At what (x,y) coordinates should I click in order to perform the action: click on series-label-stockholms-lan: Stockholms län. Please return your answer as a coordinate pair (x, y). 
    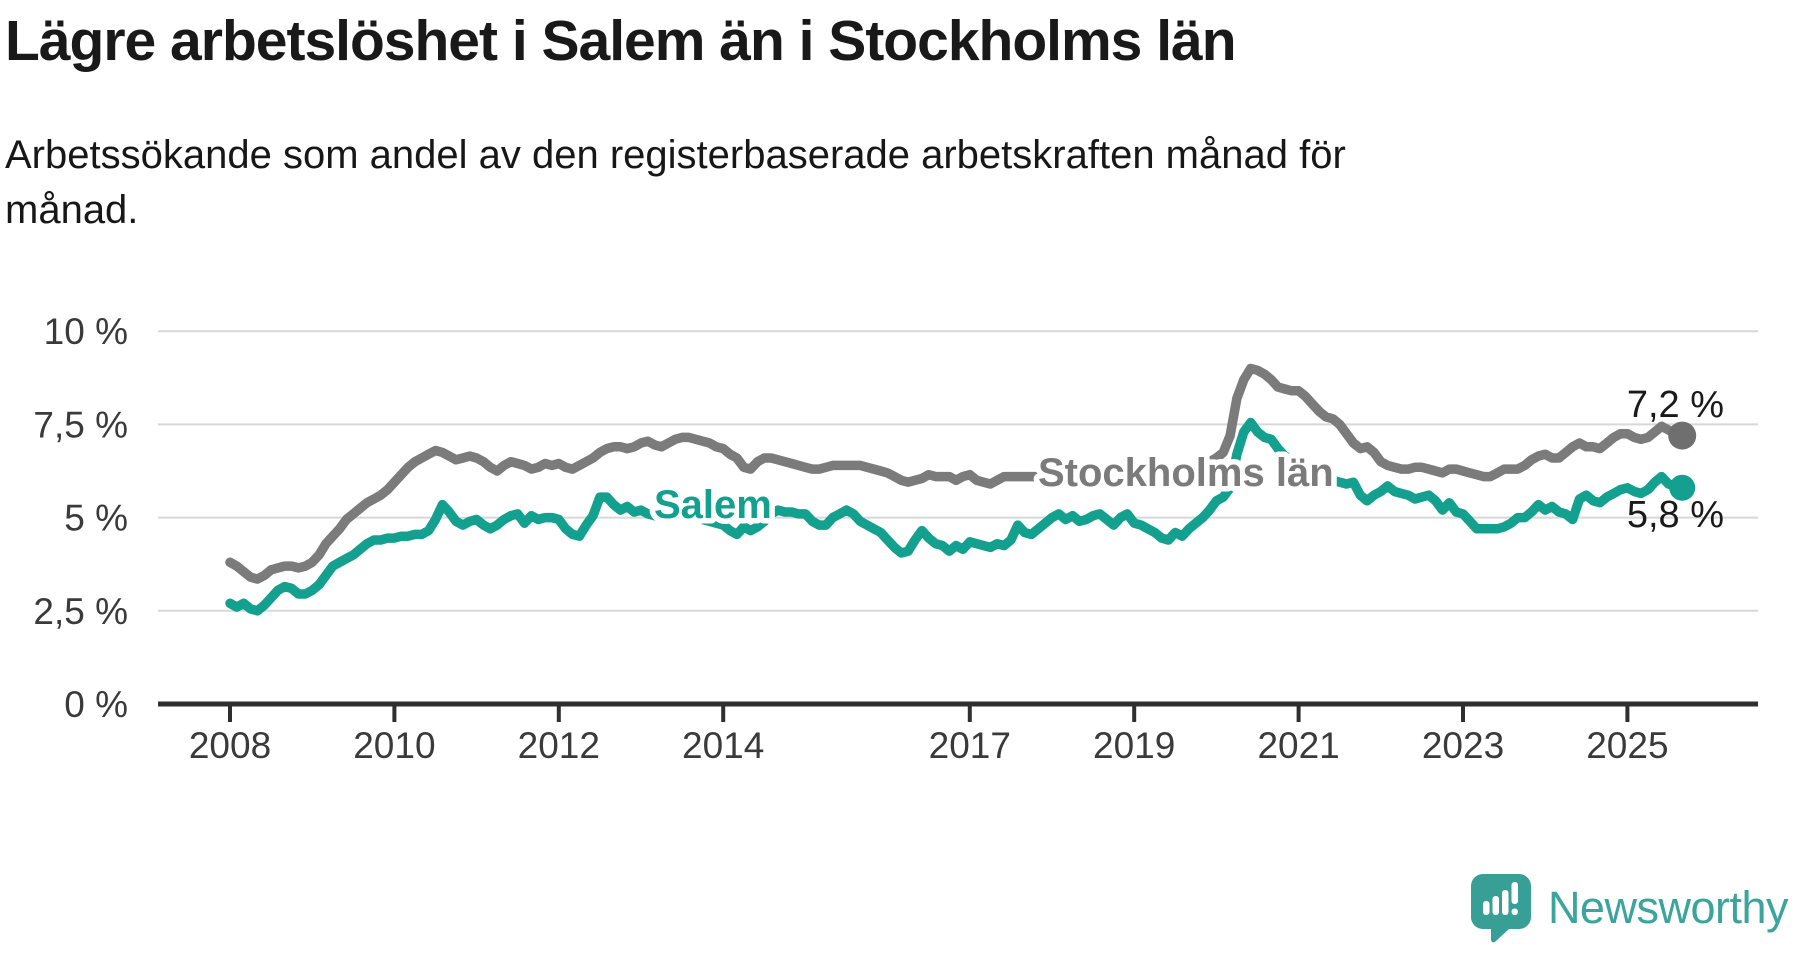
    Looking at the image, I should click on (1186, 473).